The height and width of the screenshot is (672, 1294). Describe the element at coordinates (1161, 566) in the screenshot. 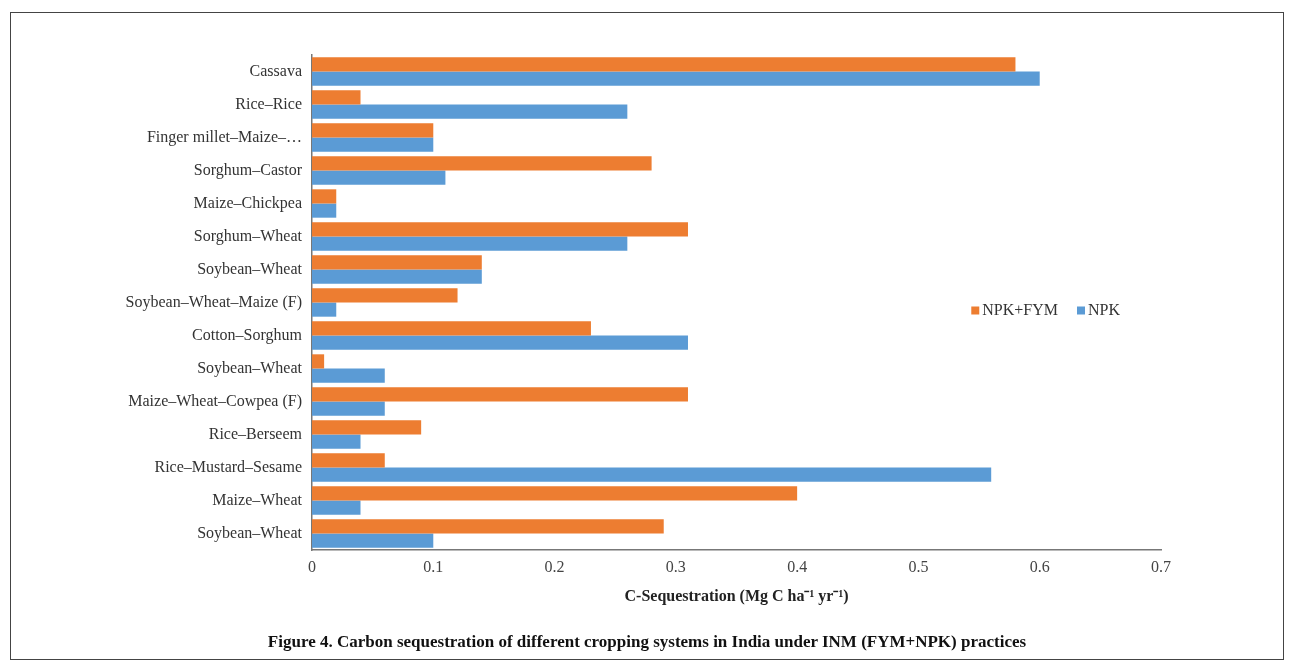

I see `x-tick-label: 0.7` at that location.